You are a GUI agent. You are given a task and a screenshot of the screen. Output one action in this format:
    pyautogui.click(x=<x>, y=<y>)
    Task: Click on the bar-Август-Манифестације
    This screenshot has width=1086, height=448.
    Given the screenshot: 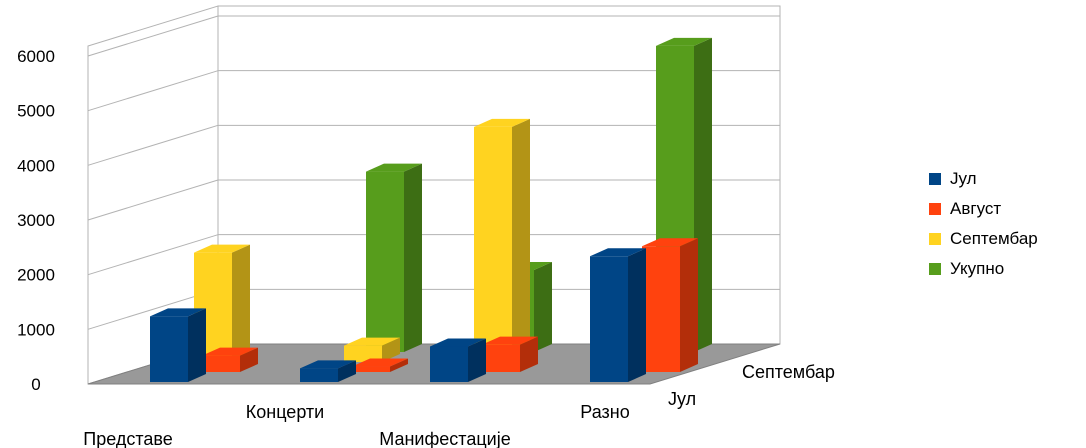 What is the action you would take?
    pyautogui.click(x=510, y=354)
    